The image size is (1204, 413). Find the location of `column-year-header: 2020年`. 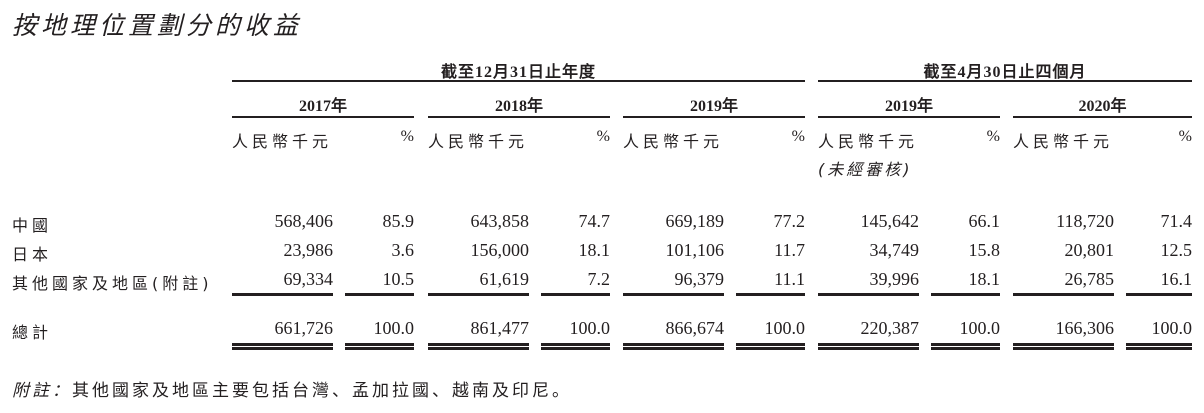

column-year-header: 2020年 is located at coordinates (1102, 106).